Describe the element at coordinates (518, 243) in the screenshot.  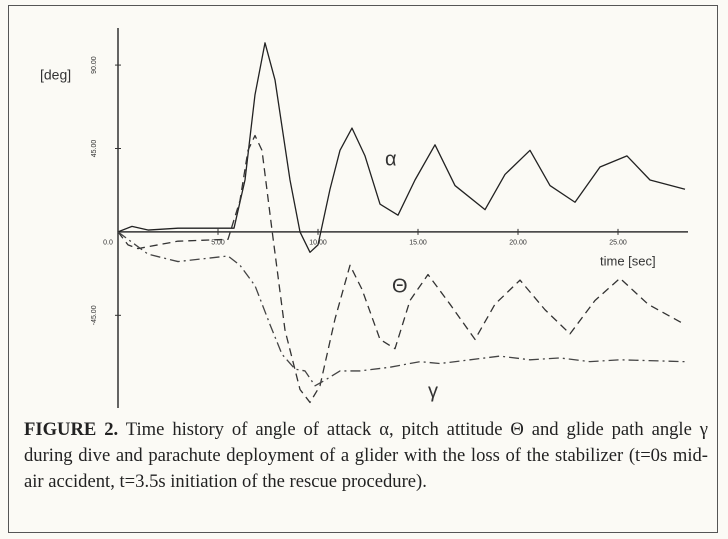
I see `x-tick-label: 20.00` at that location.